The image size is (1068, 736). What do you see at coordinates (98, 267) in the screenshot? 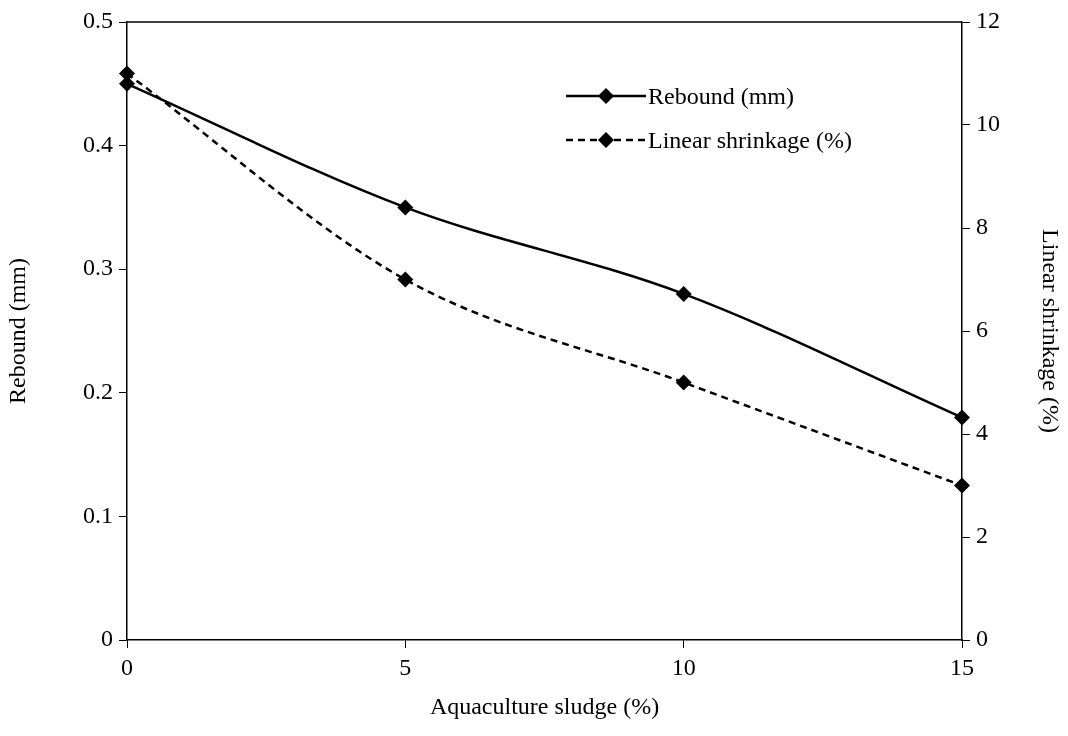
I see `y-tick-label: 0.3` at bounding box center [98, 267].